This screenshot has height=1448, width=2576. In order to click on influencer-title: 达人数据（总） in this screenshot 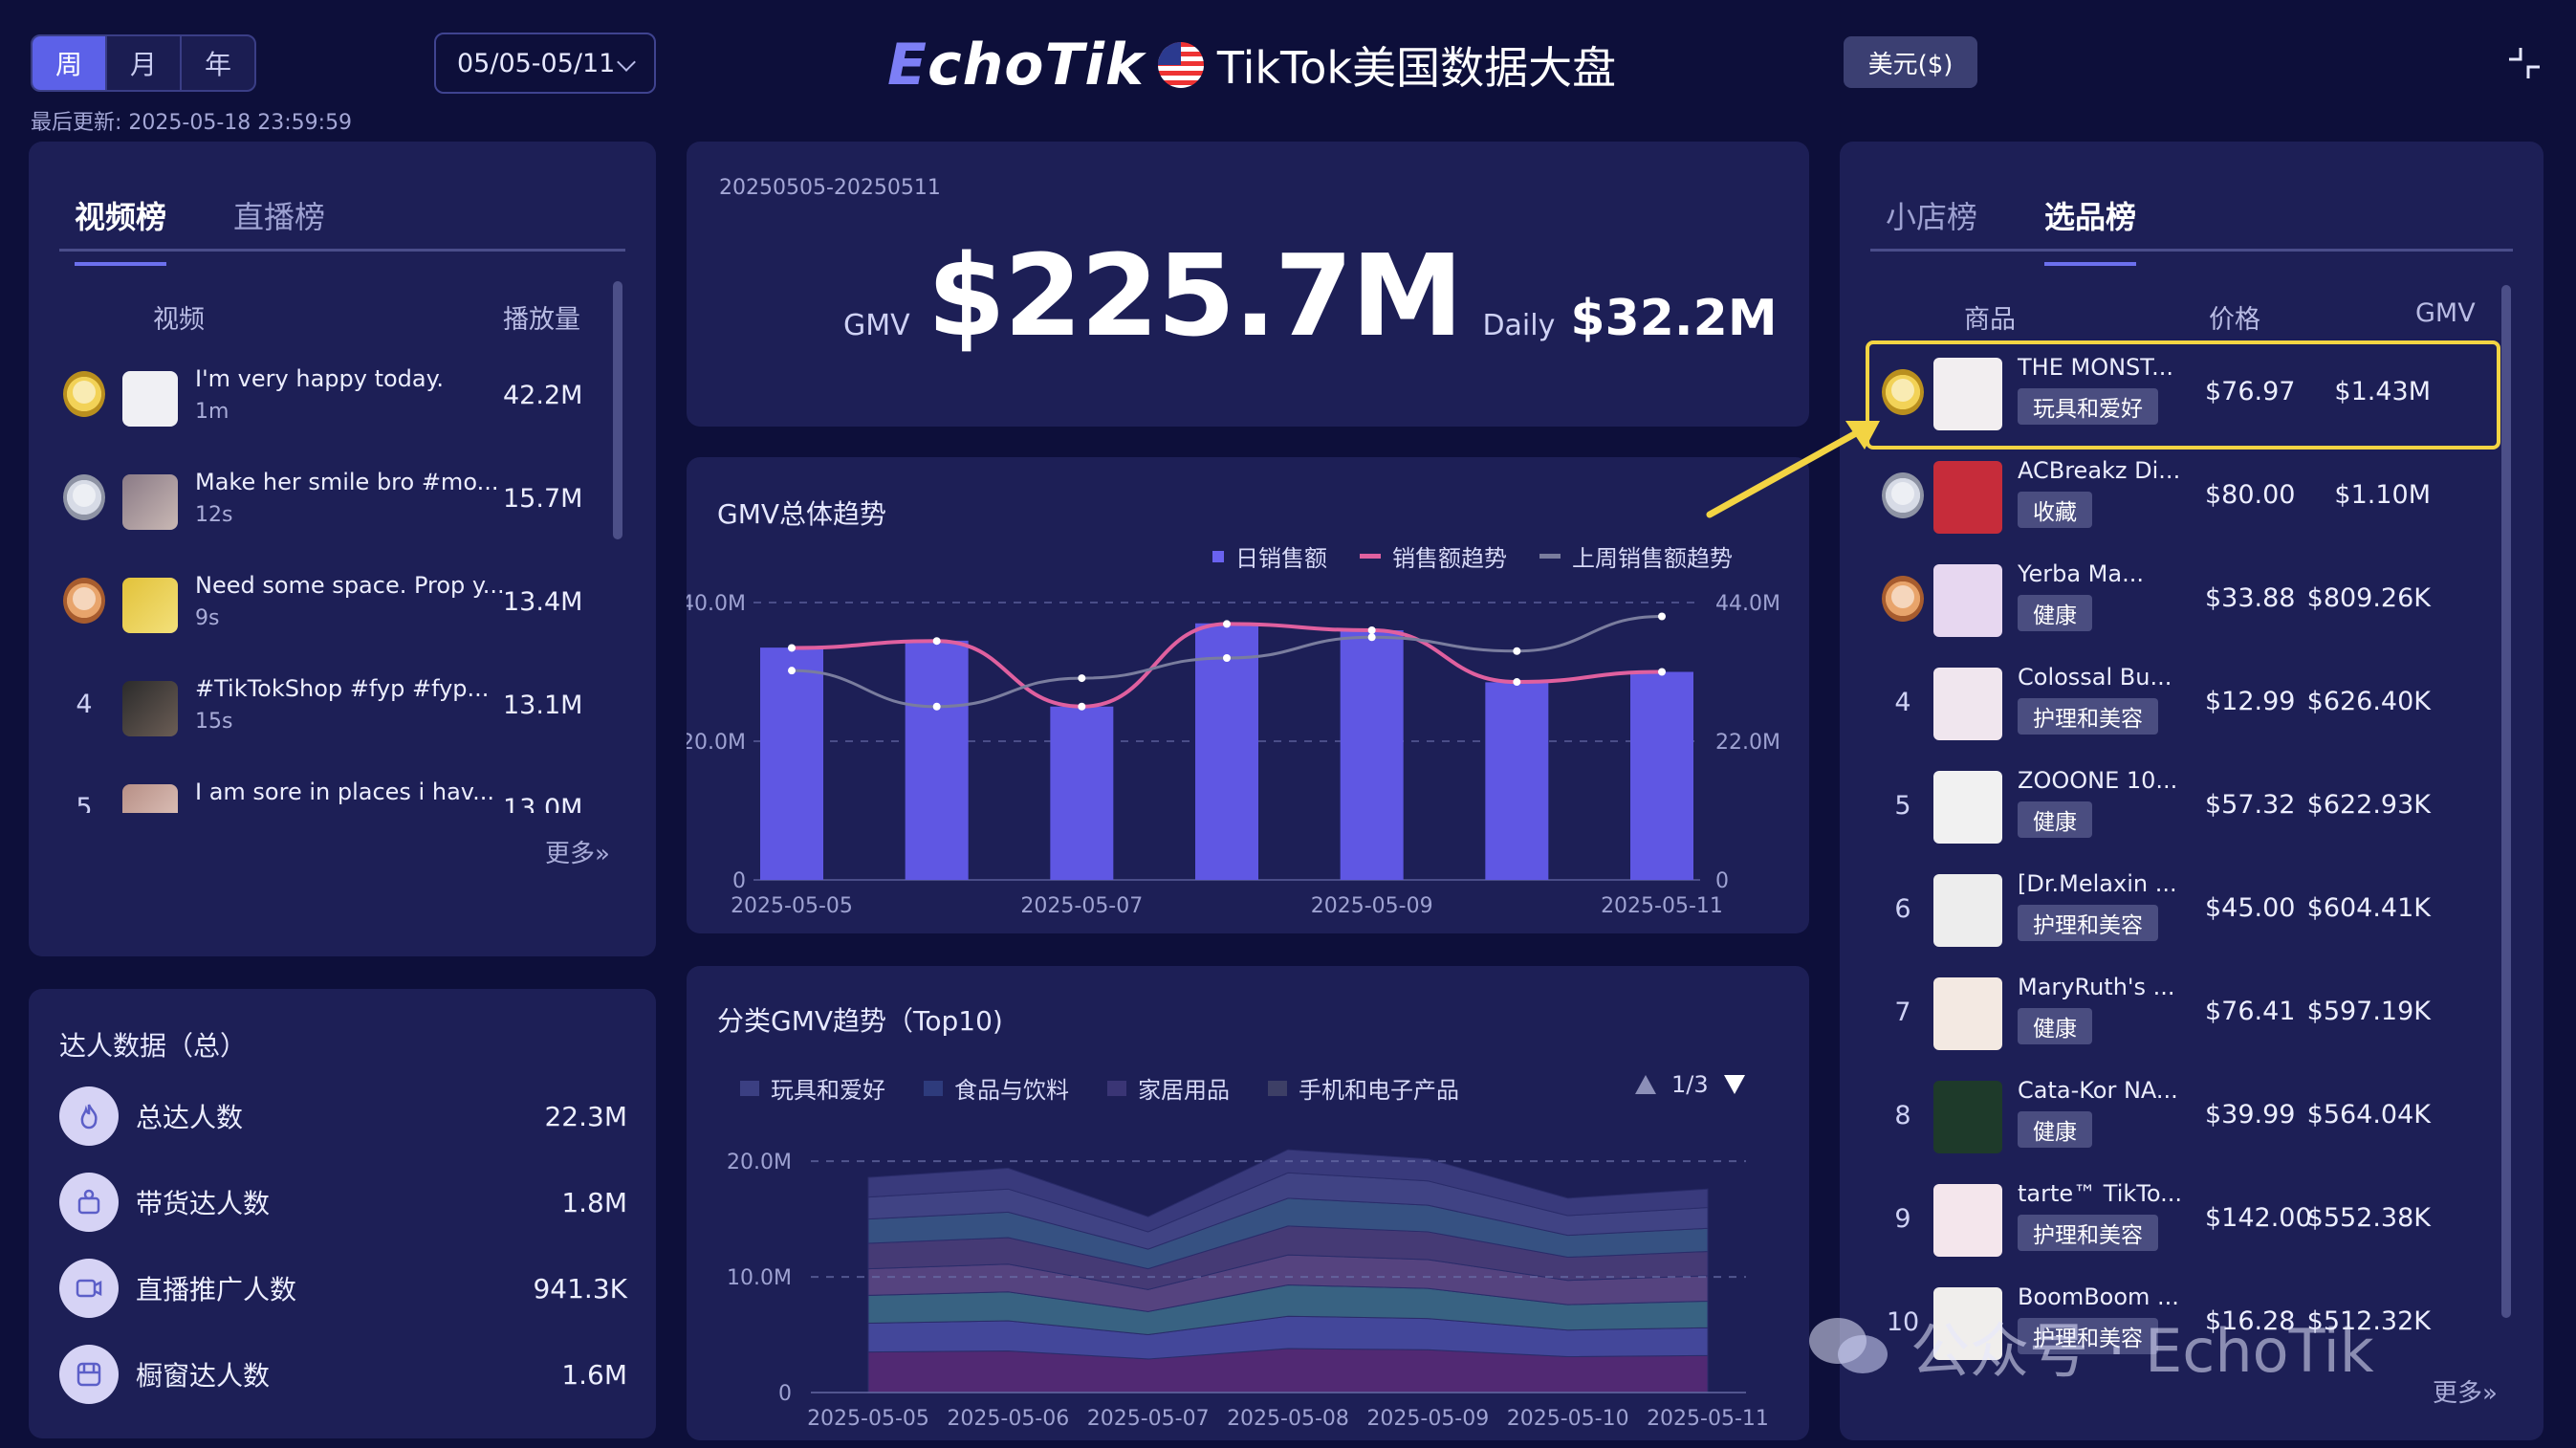, I will do `click(153, 1046)`.